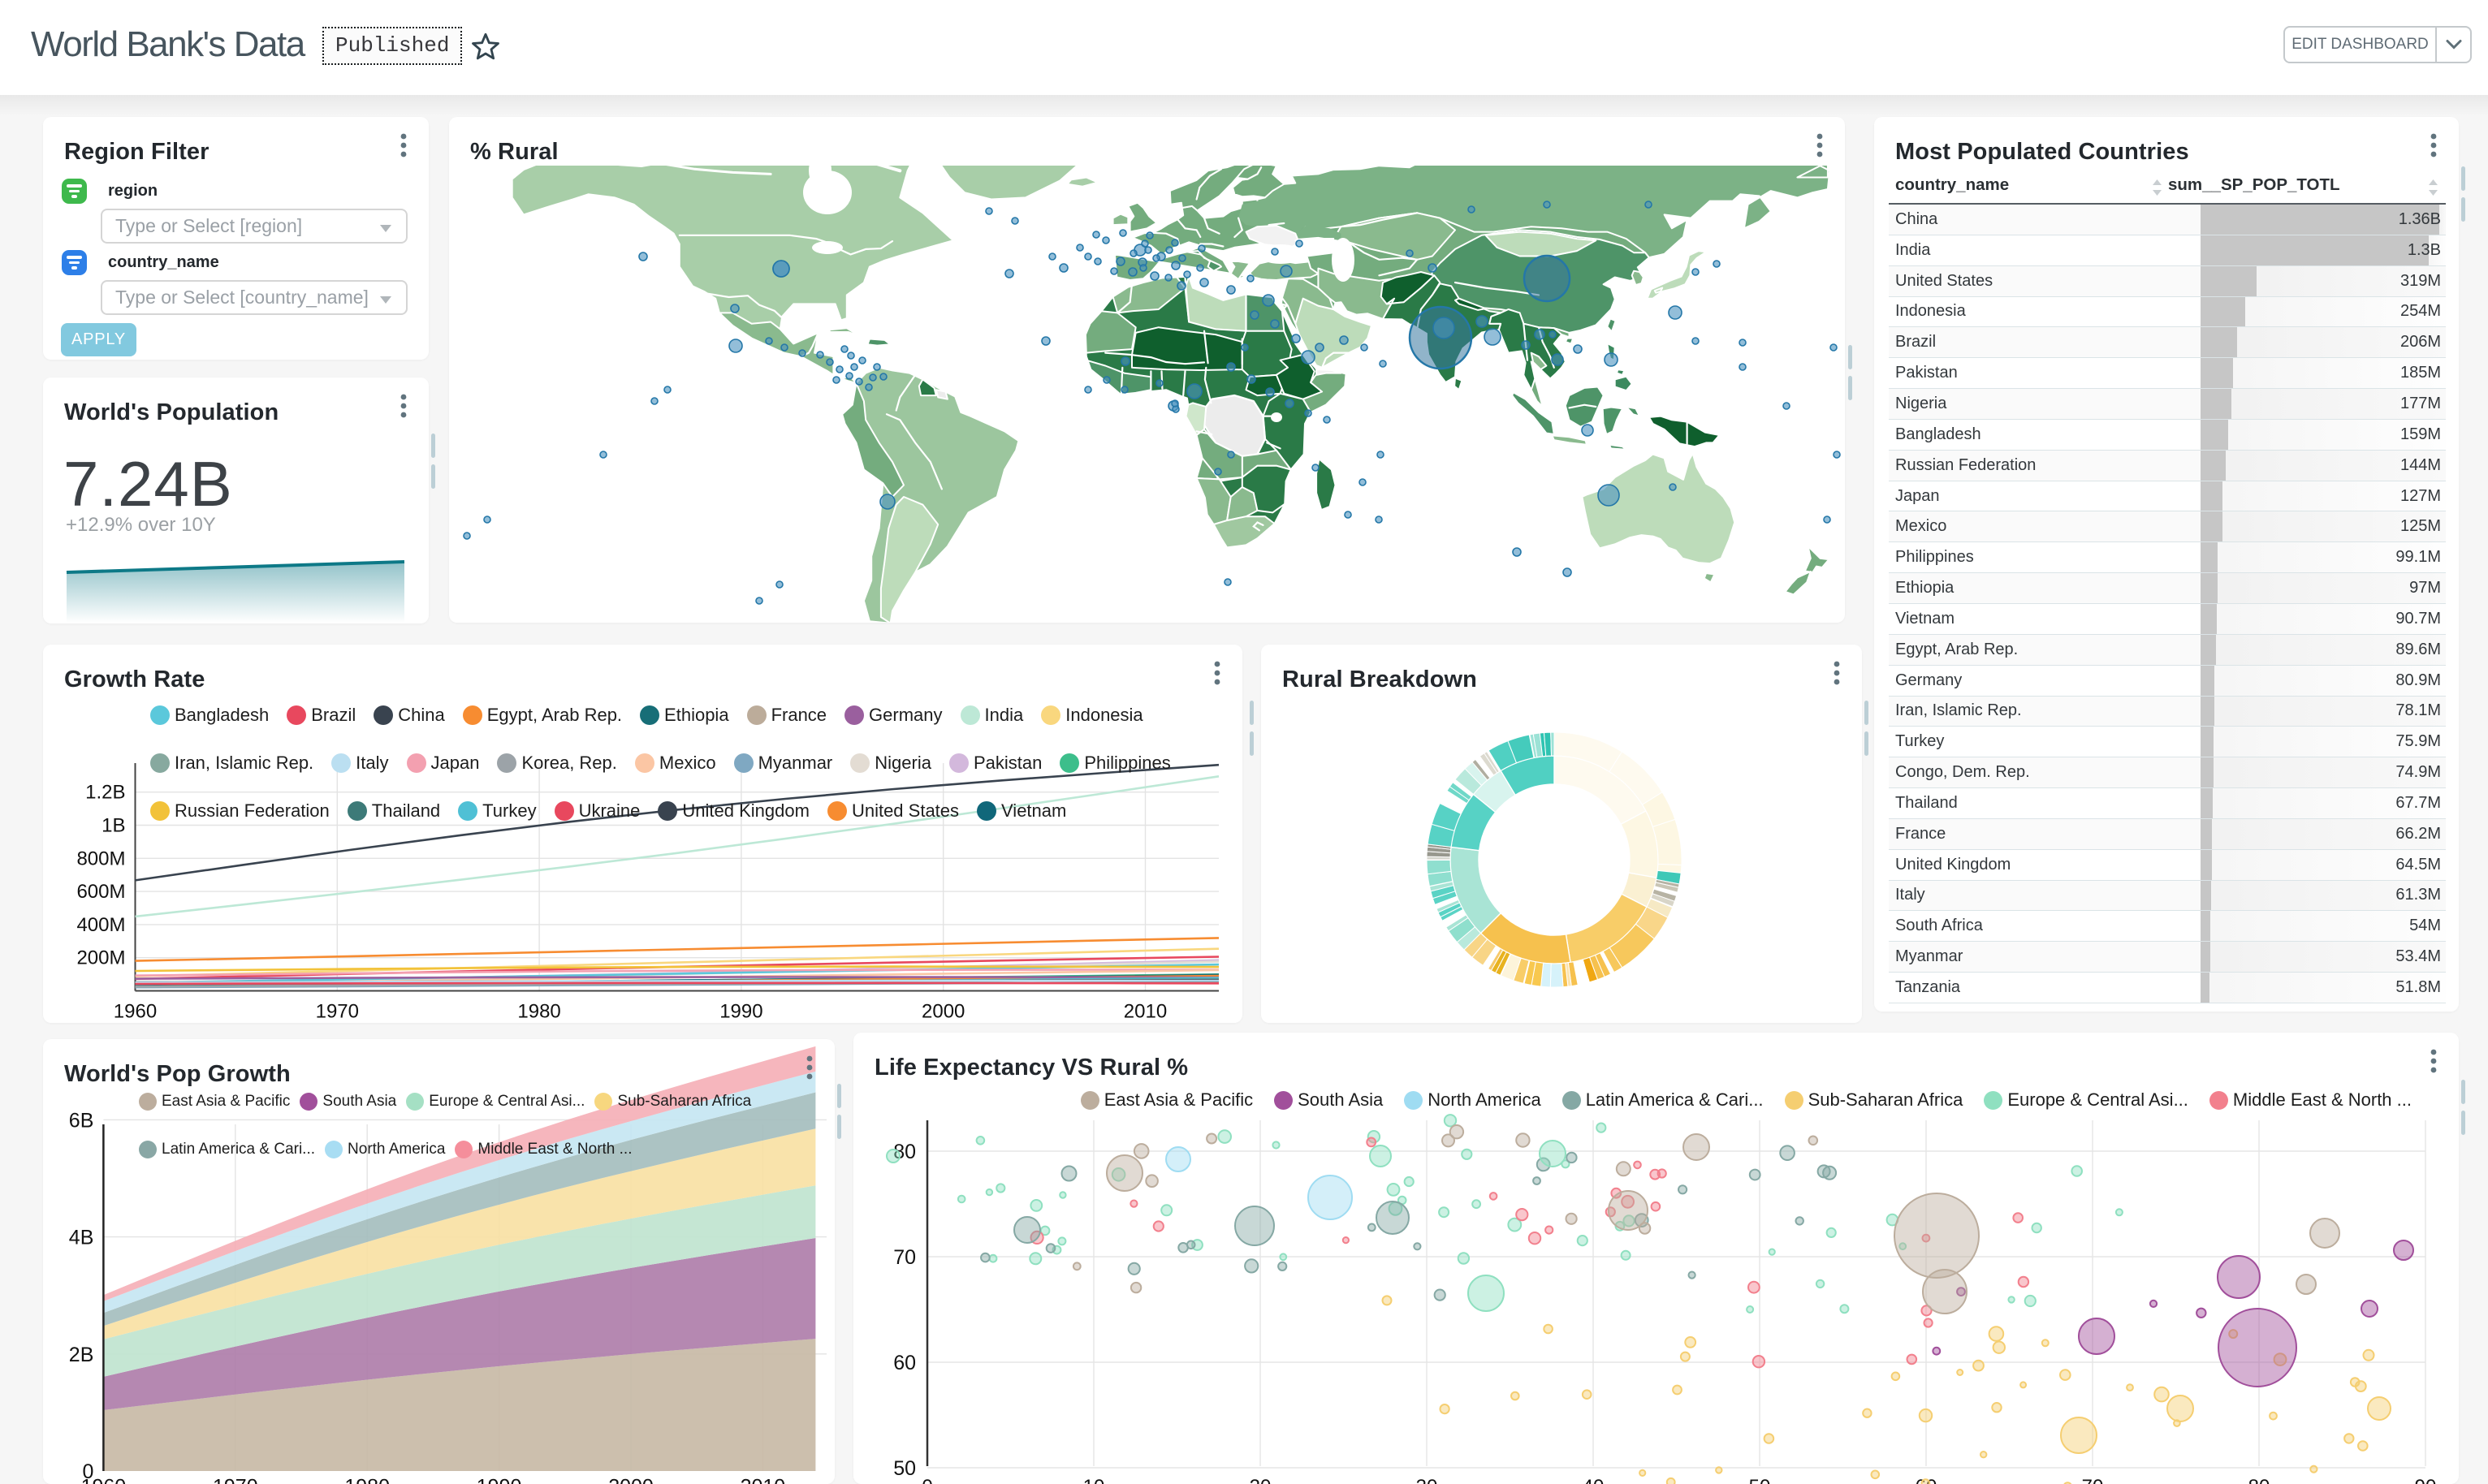 The height and width of the screenshot is (1484, 2488). What do you see at coordinates (2426, 1480) in the screenshot?
I see `svg-text: 90` at bounding box center [2426, 1480].